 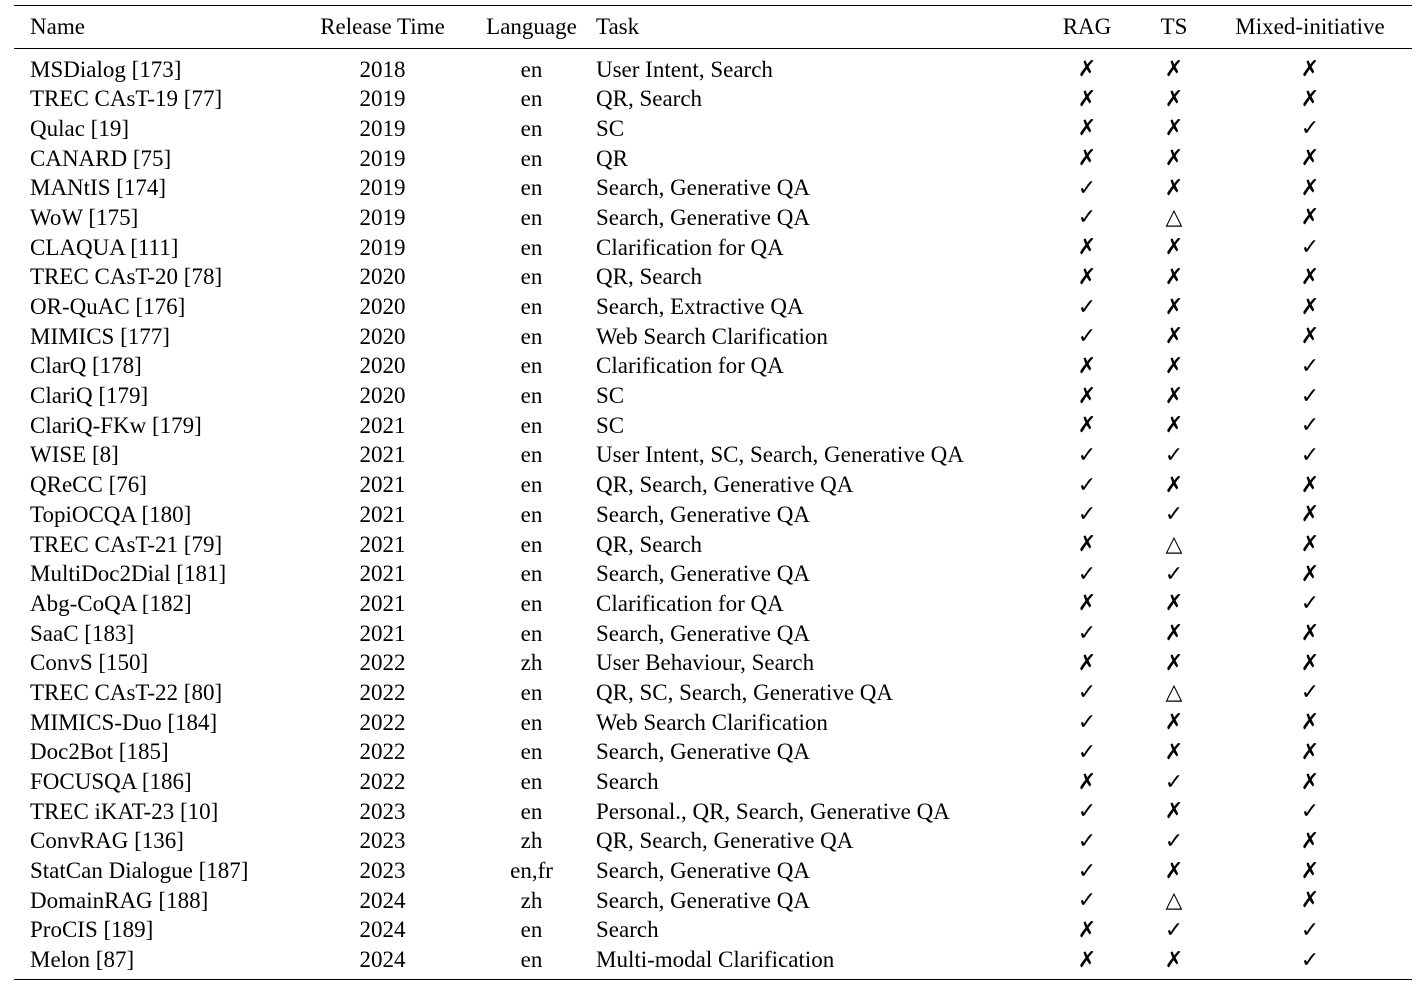 I want to click on cell-name: QReCC [76], so click(x=88, y=485).